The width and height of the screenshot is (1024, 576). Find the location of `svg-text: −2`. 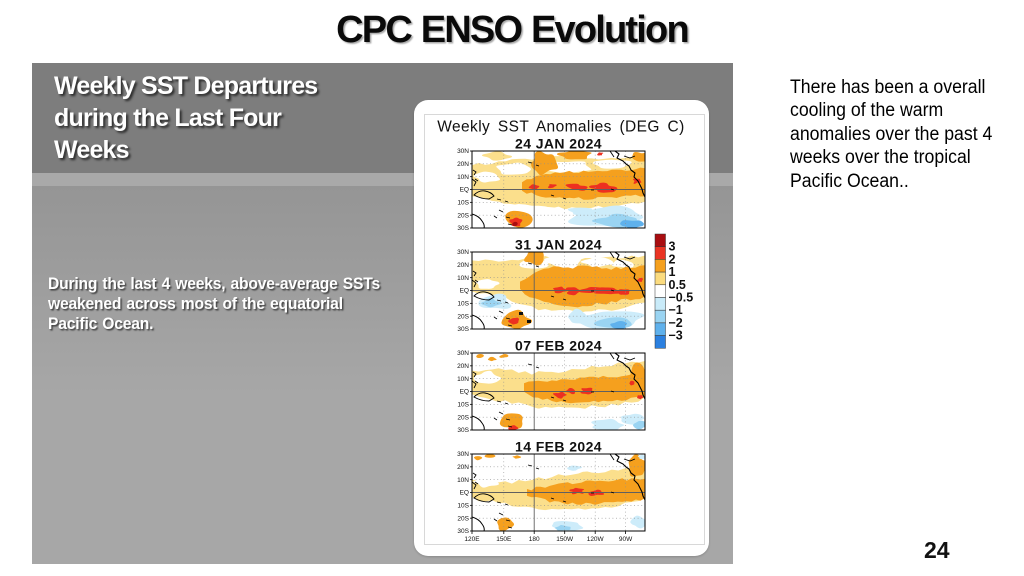

svg-text: −2 is located at coordinates (676, 323).